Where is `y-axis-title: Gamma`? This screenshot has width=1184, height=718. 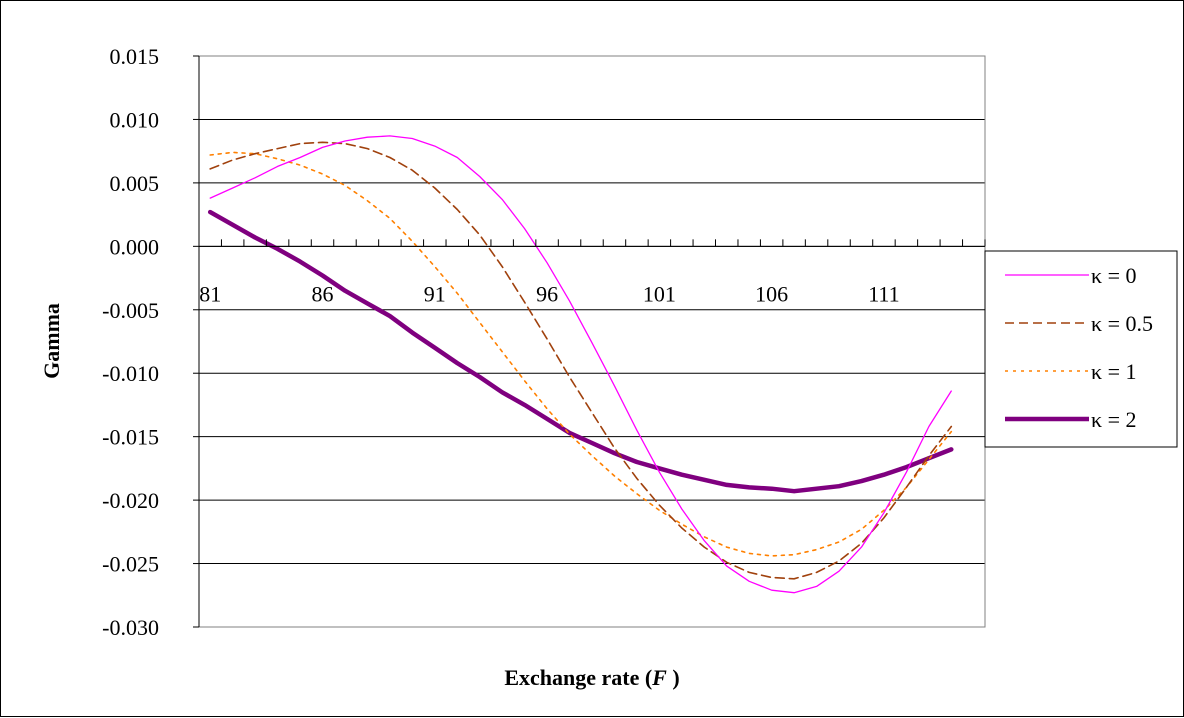 y-axis-title: Gamma is located at coordinates (51, 341).